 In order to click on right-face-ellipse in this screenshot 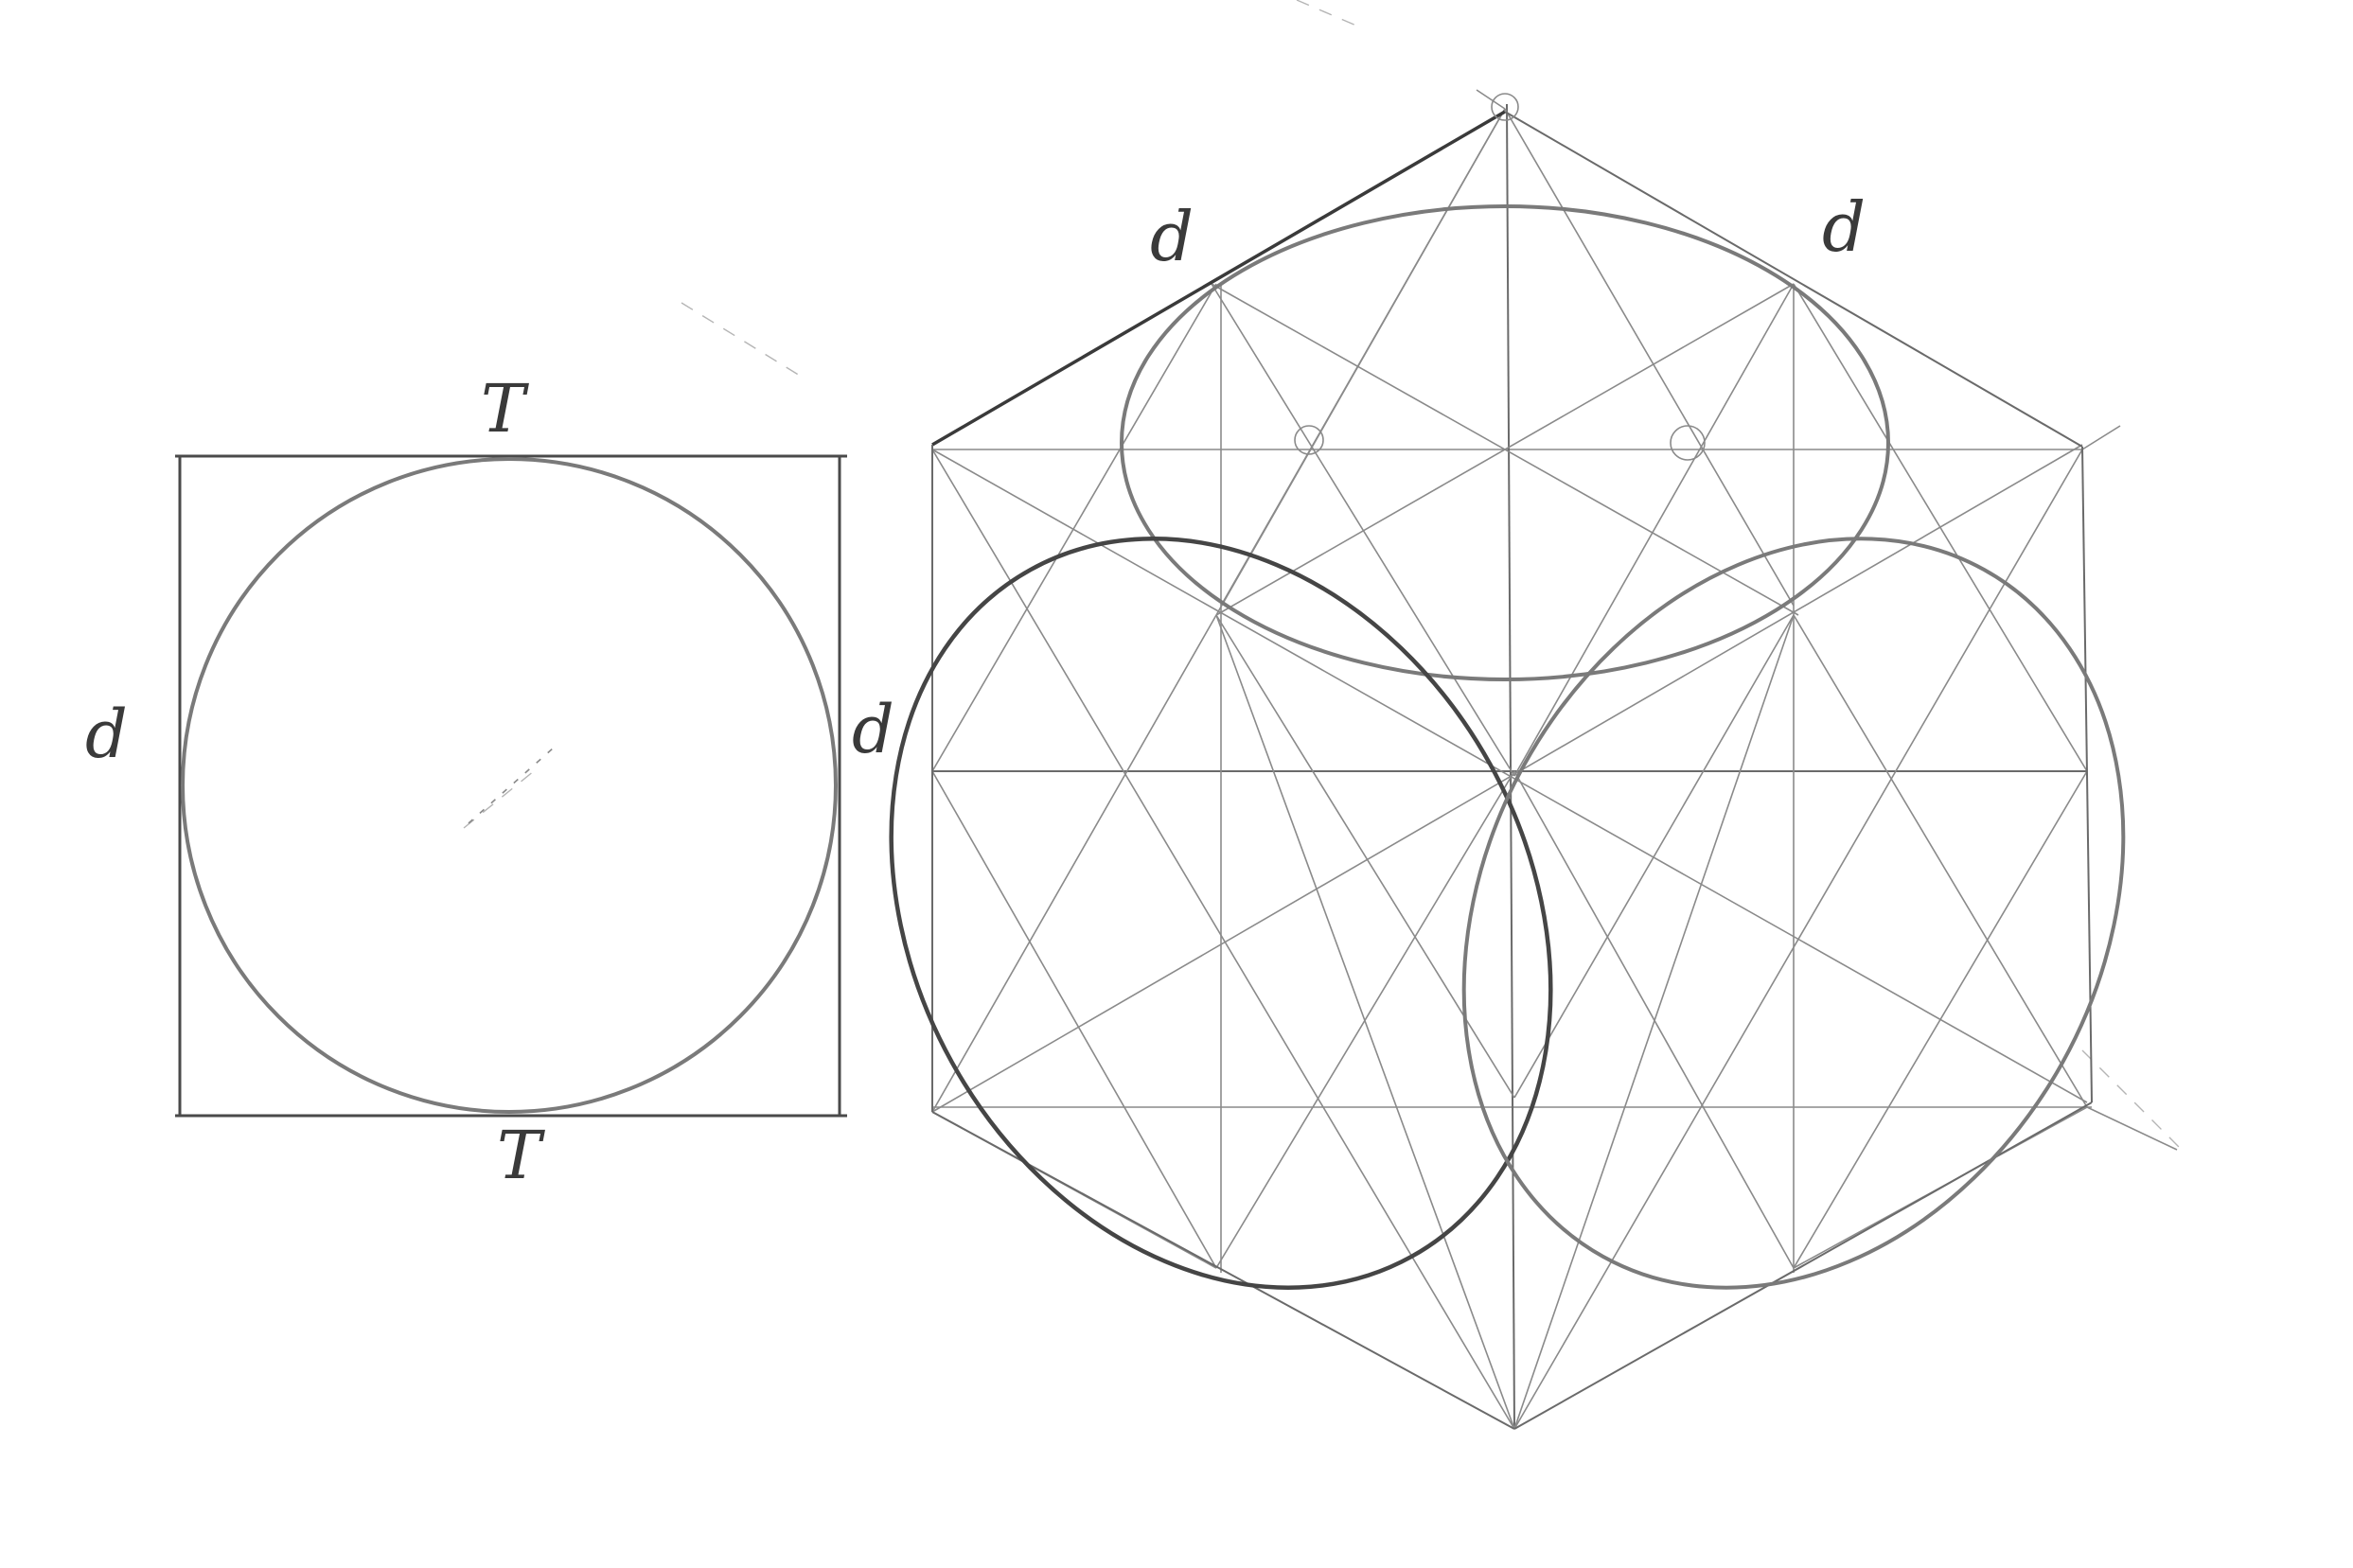, I will do `click(1794, 913)`.